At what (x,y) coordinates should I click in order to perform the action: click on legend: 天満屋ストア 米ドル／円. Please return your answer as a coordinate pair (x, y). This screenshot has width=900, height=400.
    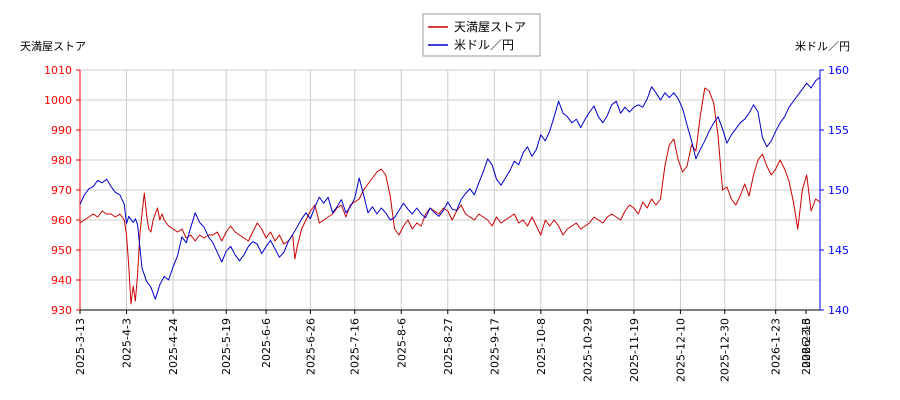
    Looking at the image, I should click on (481, 35).